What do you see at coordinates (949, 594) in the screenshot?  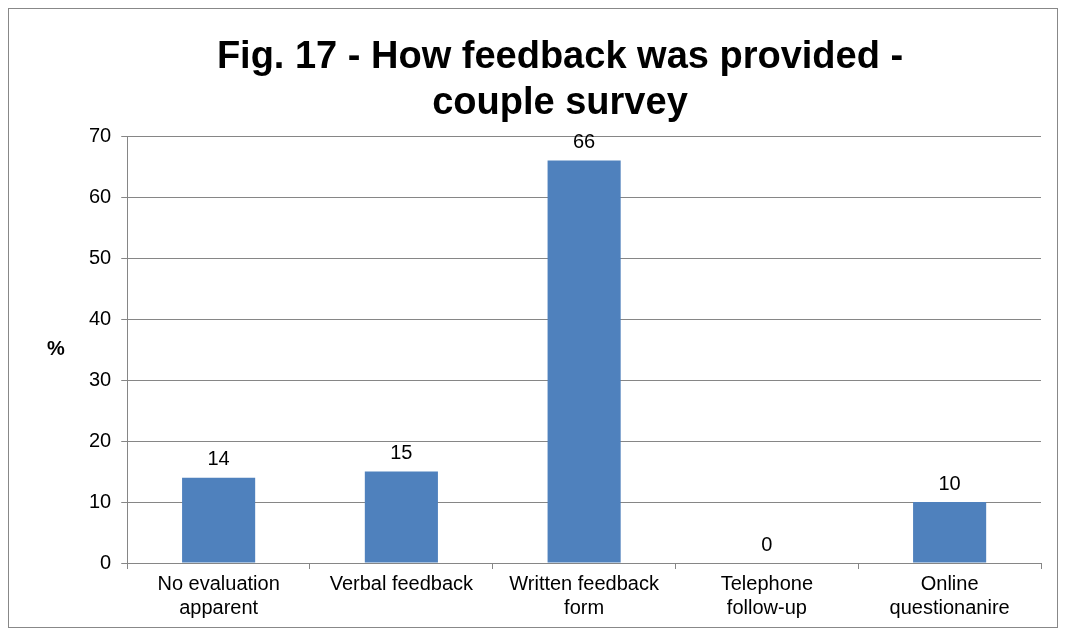 I see `x-tick-label: Online questionanire` at bounding box center [949, 594].